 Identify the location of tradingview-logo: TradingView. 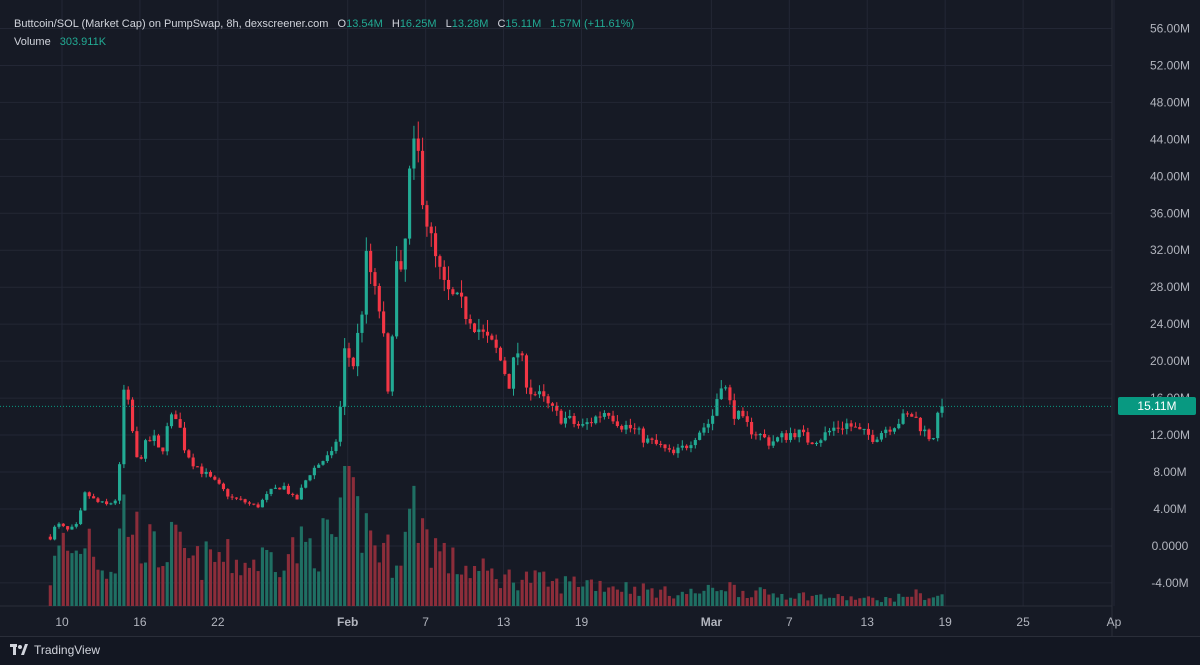
(55, 650).